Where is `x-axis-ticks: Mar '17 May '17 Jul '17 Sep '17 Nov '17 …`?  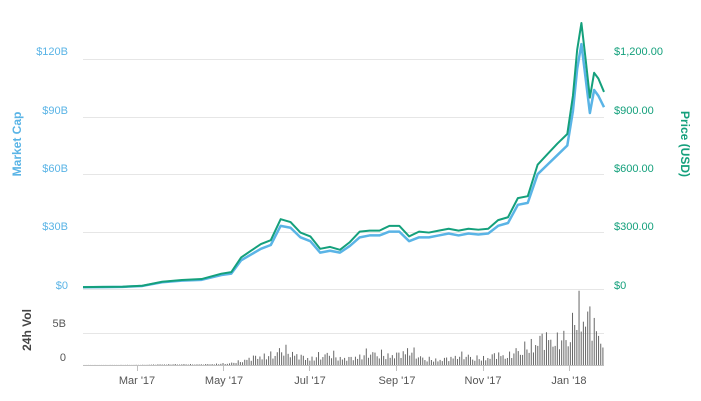
x-axis-ticks: Mar '17 May '17 Jul '17 Sep '17 Nov '17 … is located at coordinates (353, 381).